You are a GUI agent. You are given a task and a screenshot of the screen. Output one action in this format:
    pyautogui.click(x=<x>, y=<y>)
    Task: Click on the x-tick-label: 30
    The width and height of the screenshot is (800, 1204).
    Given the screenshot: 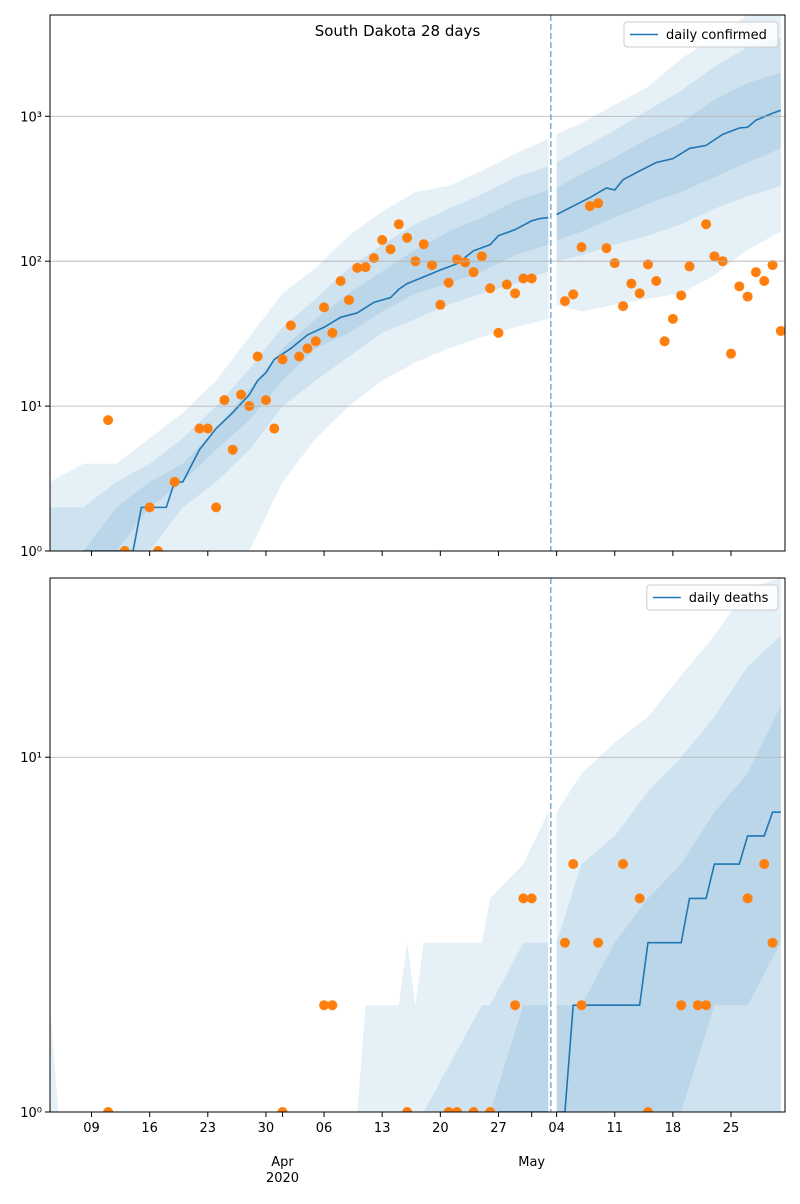 What is the action you would take?
    pyautogui.click(x=266, y=1128)
    